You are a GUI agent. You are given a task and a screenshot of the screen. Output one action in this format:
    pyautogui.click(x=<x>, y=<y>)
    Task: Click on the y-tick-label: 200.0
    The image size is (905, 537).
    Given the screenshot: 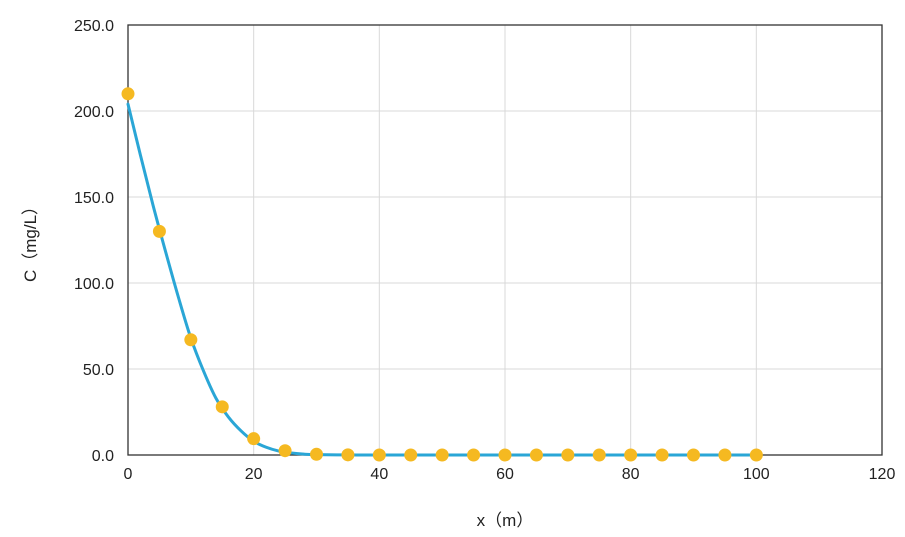 What is the action you would take?
    pyautogui.click(x=94, y=112)
    